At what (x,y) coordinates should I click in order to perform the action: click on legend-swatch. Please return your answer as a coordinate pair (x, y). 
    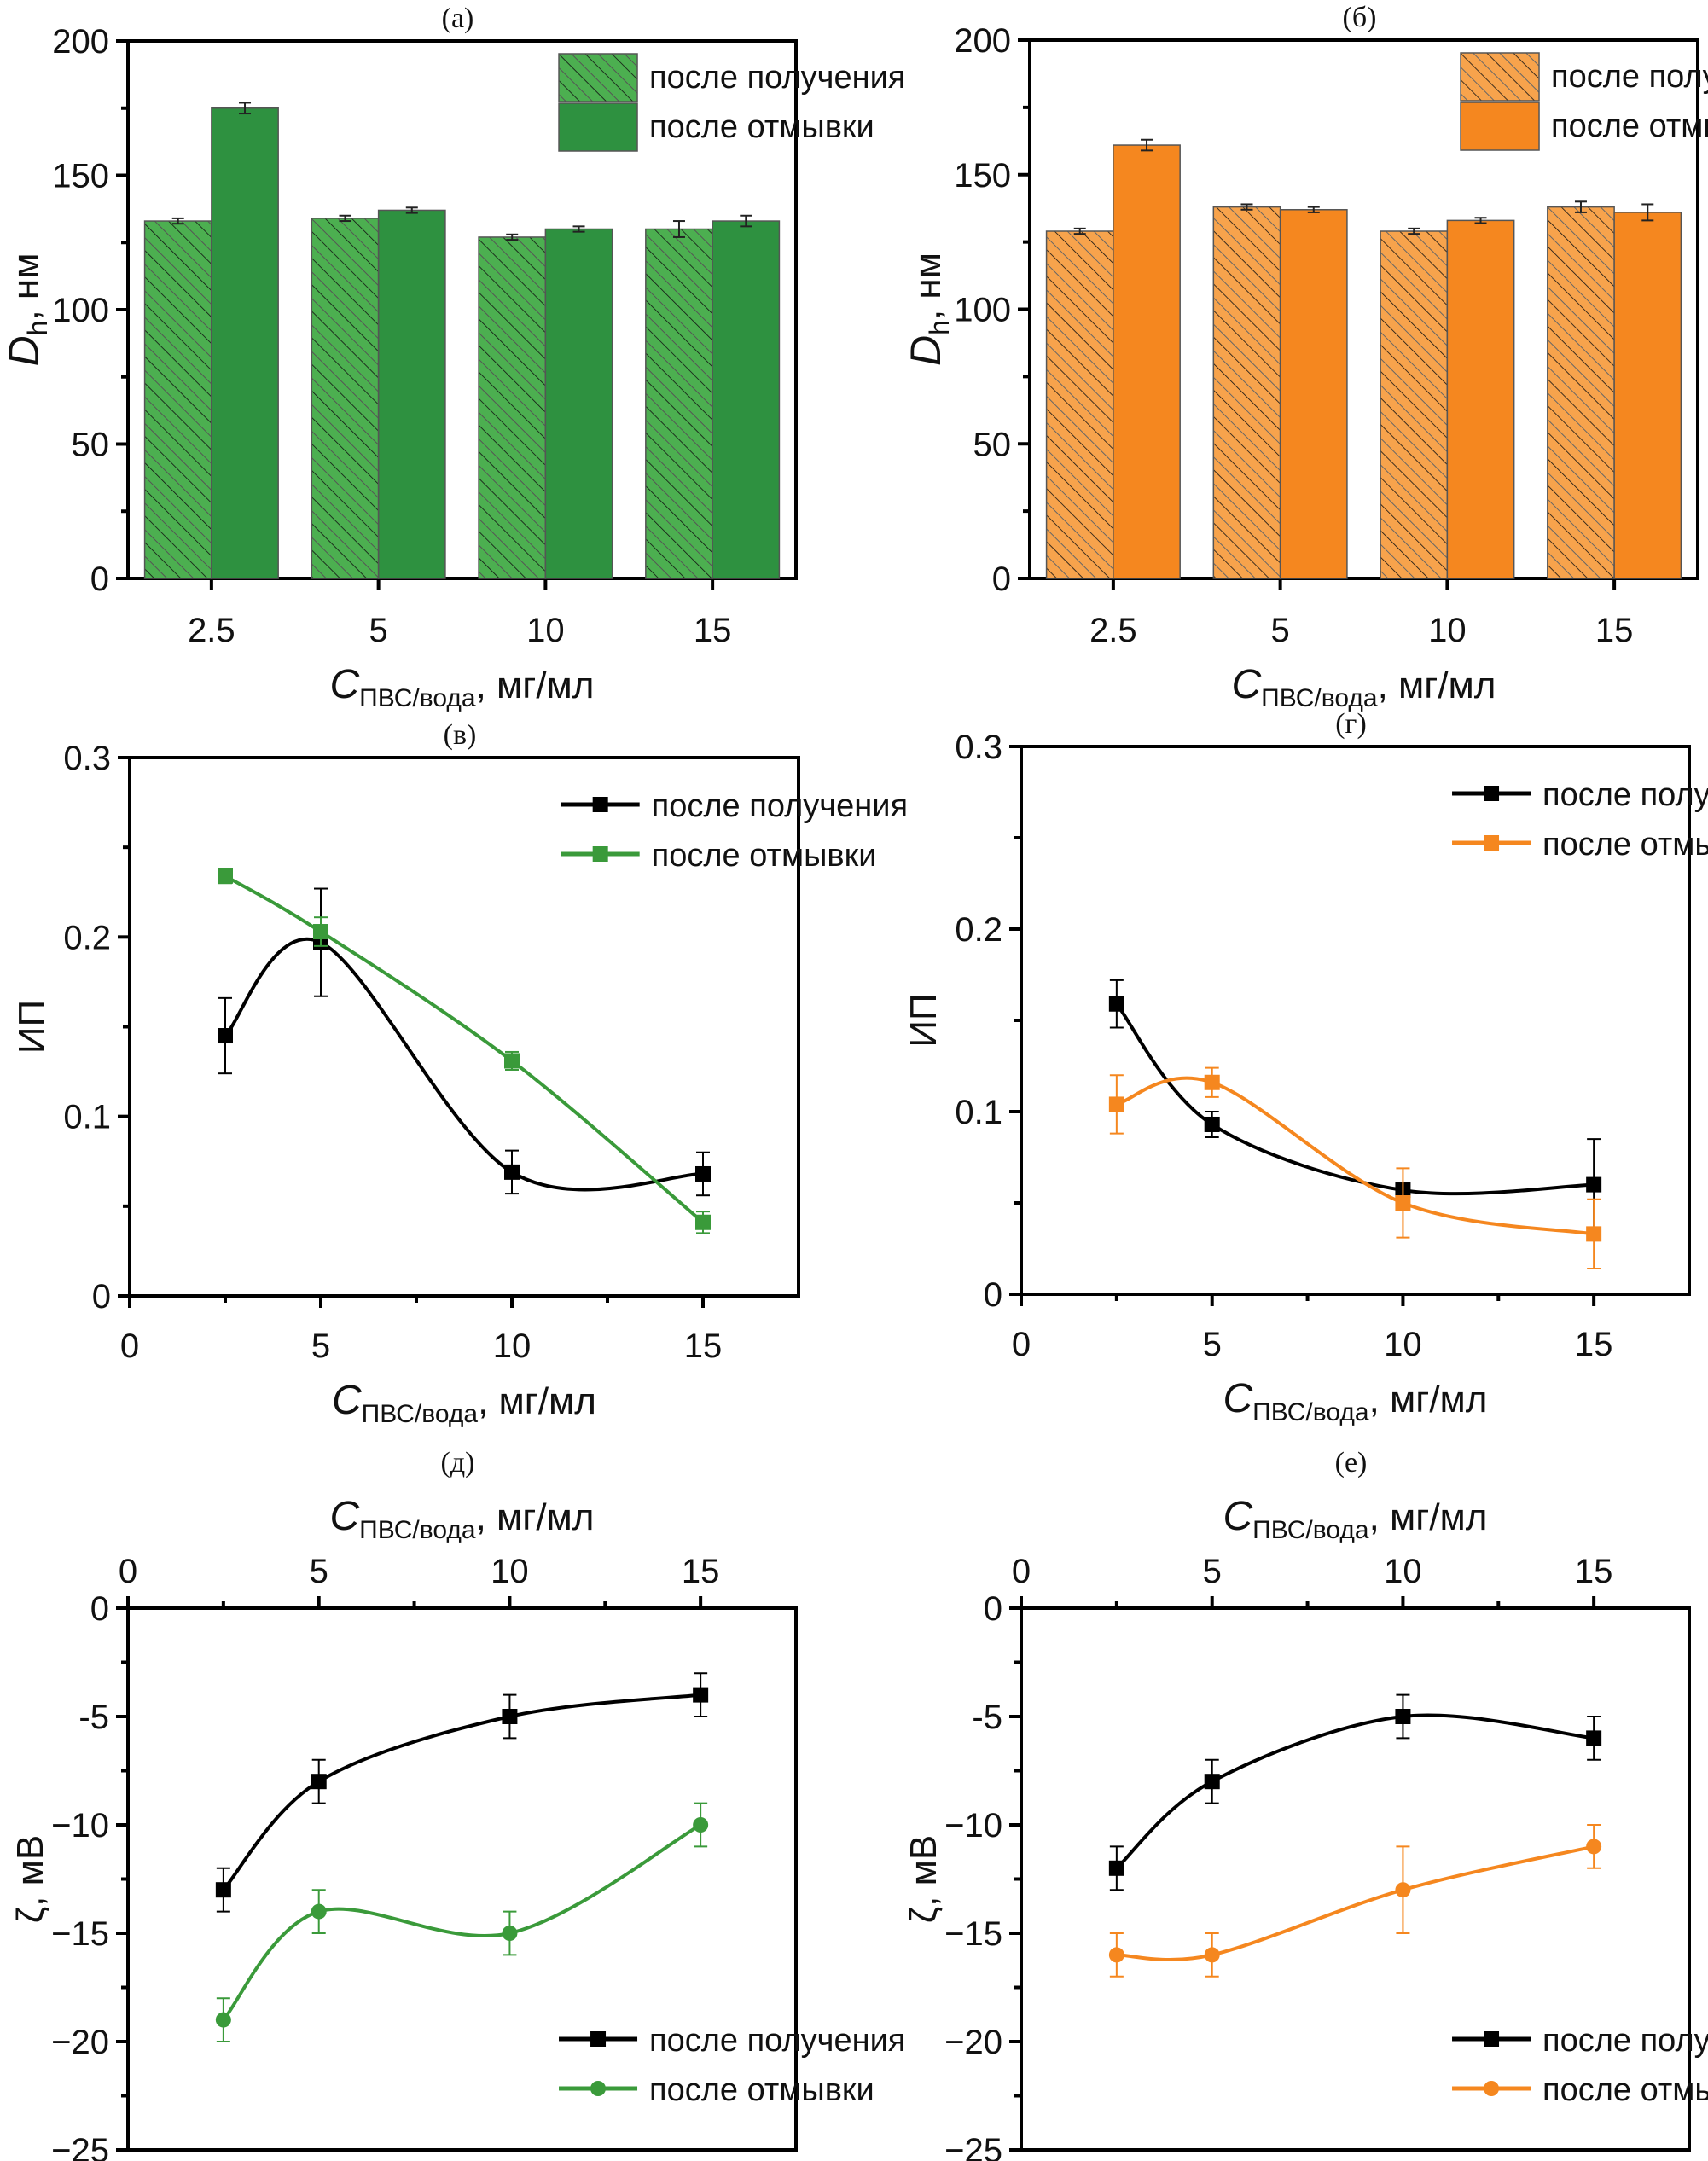
    Looking at the image, I should click on (1500, 77).